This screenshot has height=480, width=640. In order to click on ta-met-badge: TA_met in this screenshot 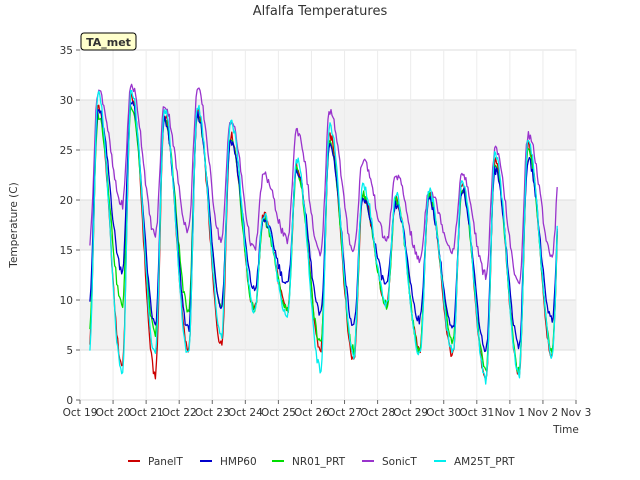, I will do `click(108, 41)`.